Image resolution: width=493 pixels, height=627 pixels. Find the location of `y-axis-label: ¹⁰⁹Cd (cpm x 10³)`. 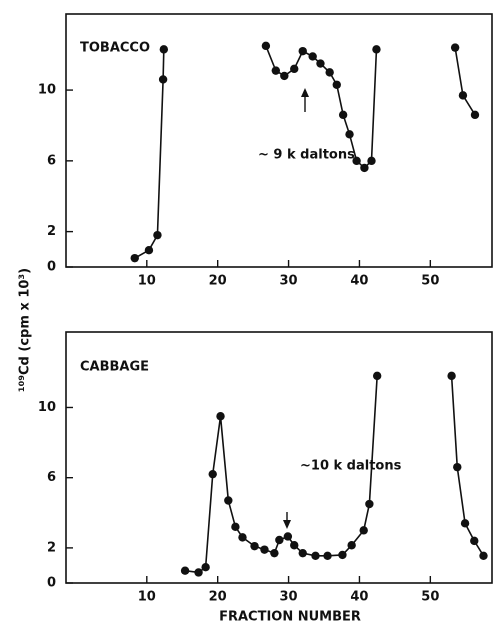

y-axis-label: ¹⁰⁹Cd (cpm x 10³) is located at coordinates (25, 330).